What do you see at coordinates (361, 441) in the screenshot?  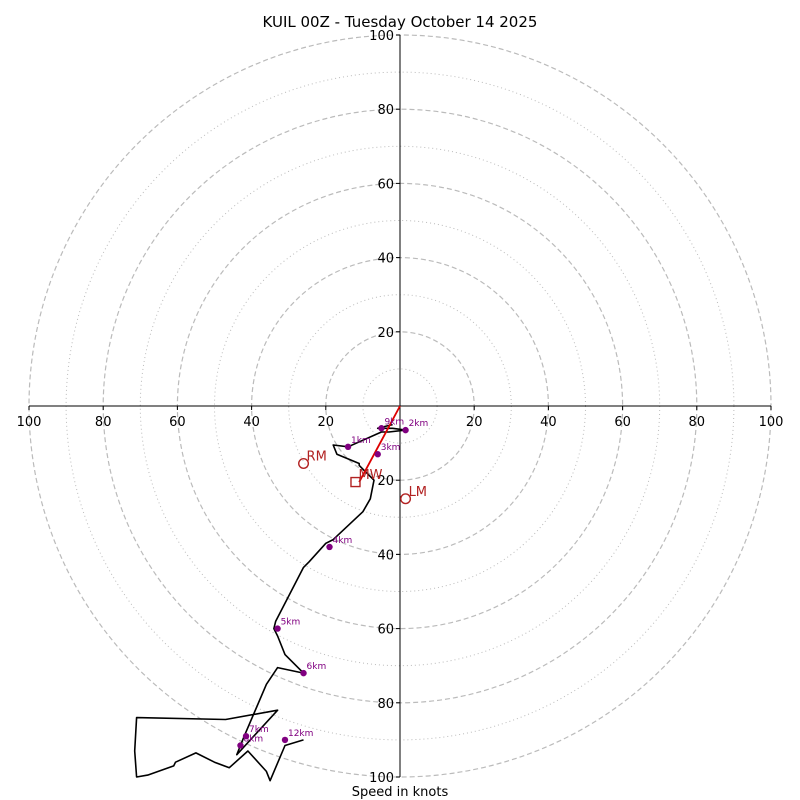 I see `height-marker-label: 1km` at bounding box center [361, 441].